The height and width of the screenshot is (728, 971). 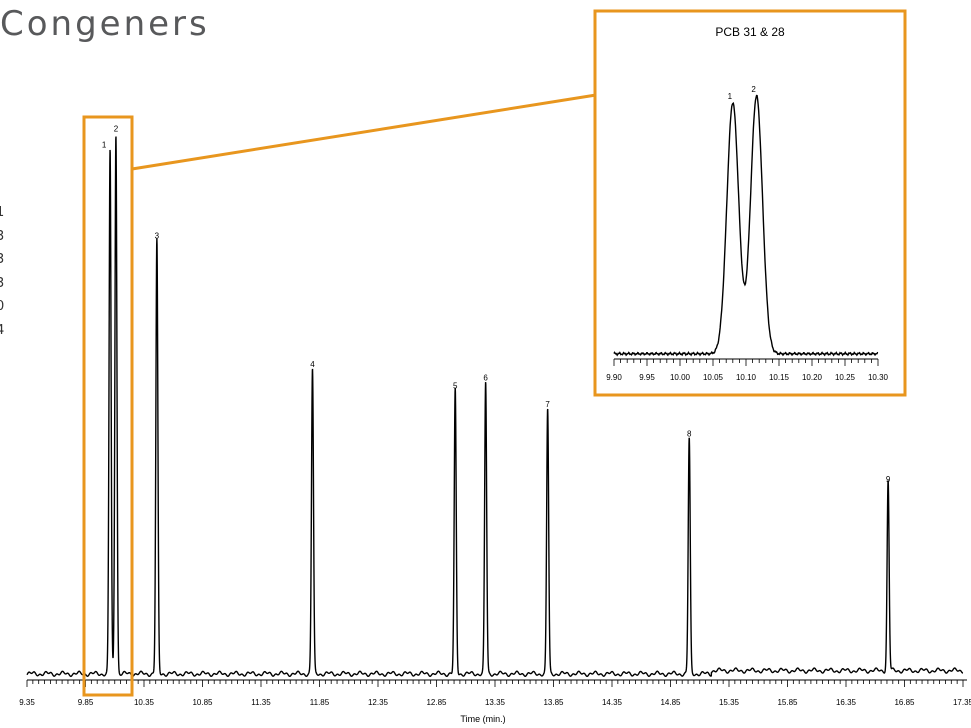 I want to click on highlight-box, so click(x=108, y=406).